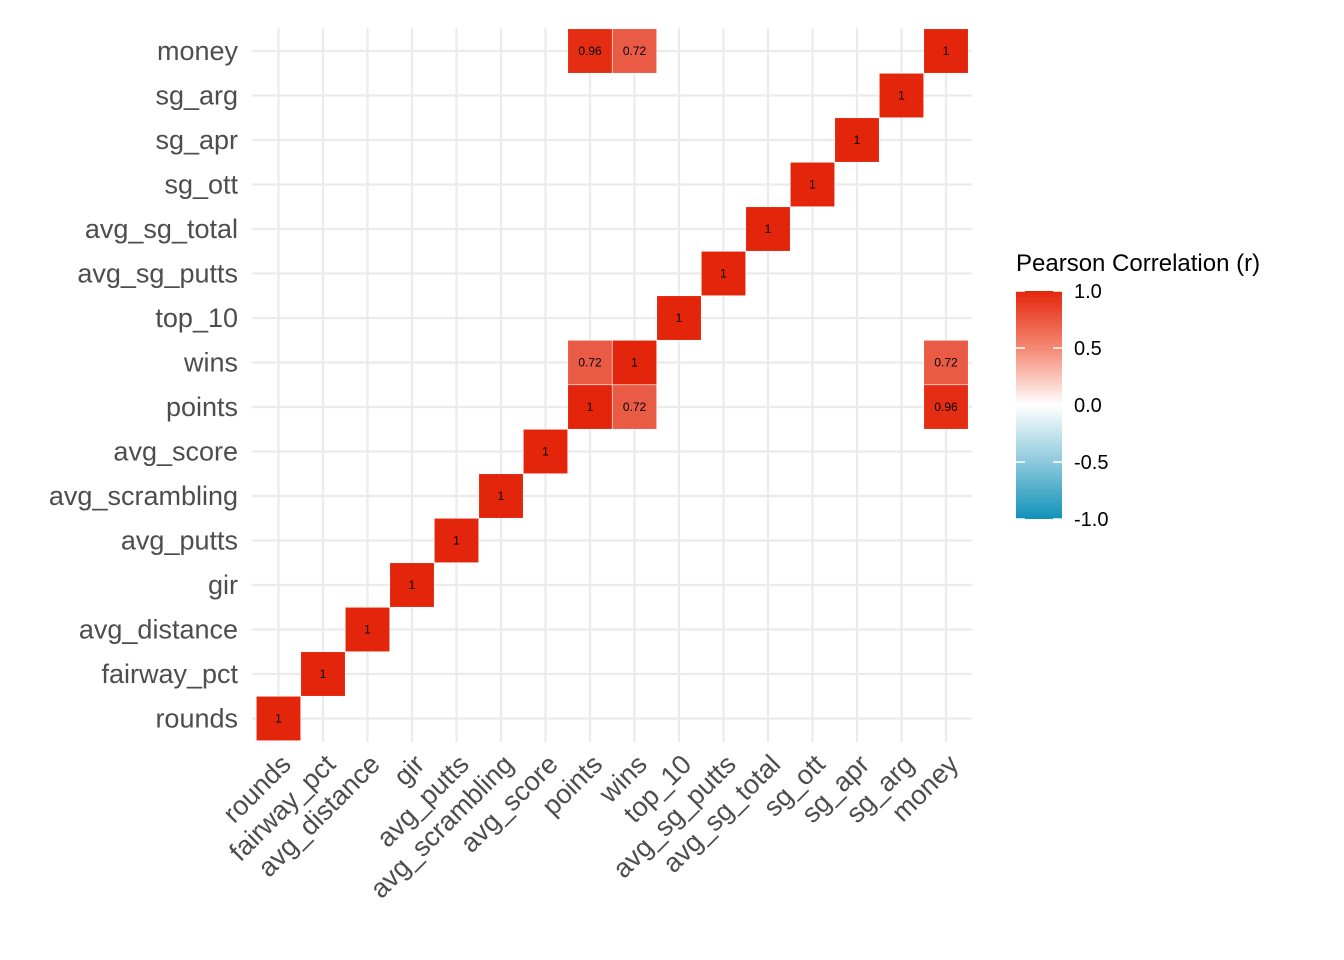 The image size is (1344, 960). I want to click on cell-fairway_pct-fairway_pct, so click(323, 674).